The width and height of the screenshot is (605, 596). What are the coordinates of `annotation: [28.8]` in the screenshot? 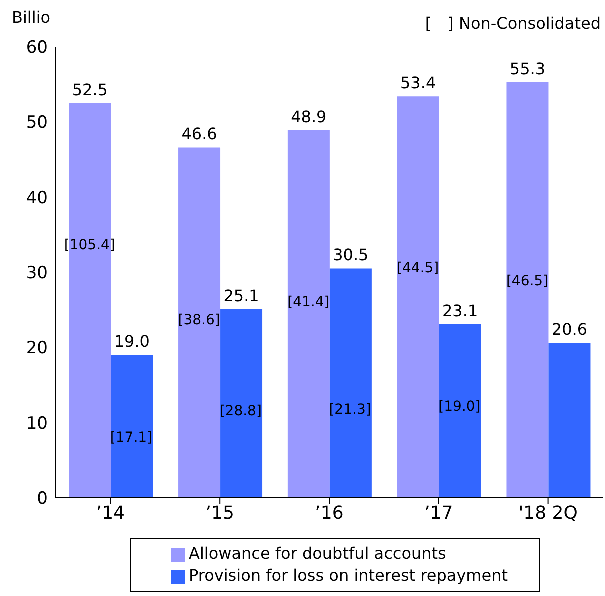 It's located at (241, 412).